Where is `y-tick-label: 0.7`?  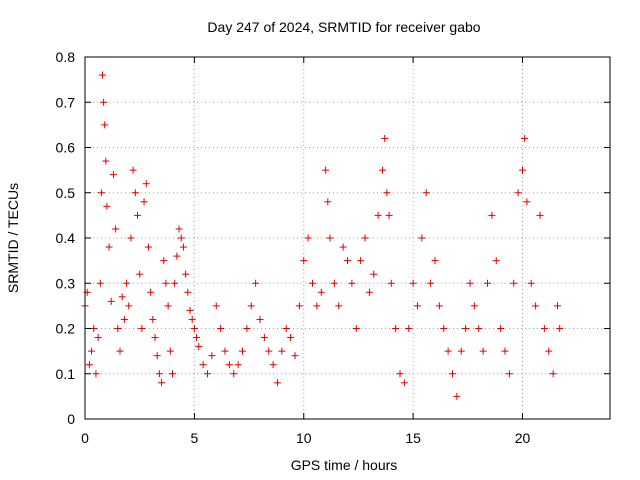
y-tick-label: 0.7 is located at coordinates (66, 102).